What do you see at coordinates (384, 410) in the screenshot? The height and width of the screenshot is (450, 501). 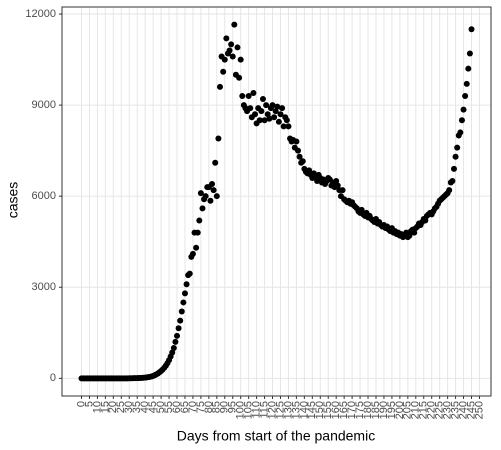 I see `x-tick-label: 190` at bounding box center [384, 410].